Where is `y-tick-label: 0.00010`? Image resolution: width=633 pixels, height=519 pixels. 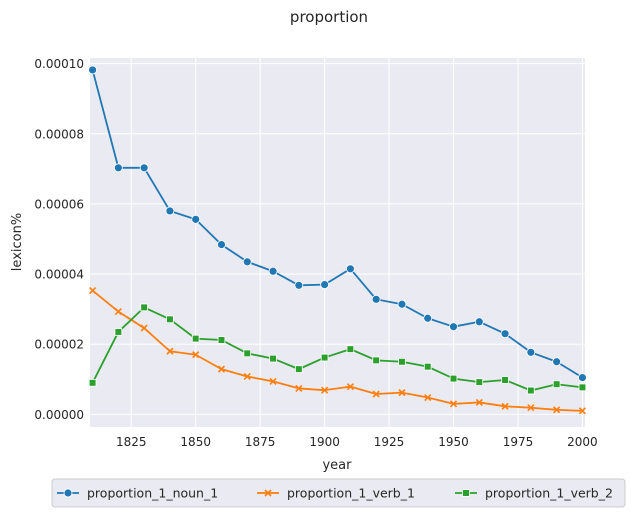
y-tick-label: 0.00010 is located at coordinates (59, 64).